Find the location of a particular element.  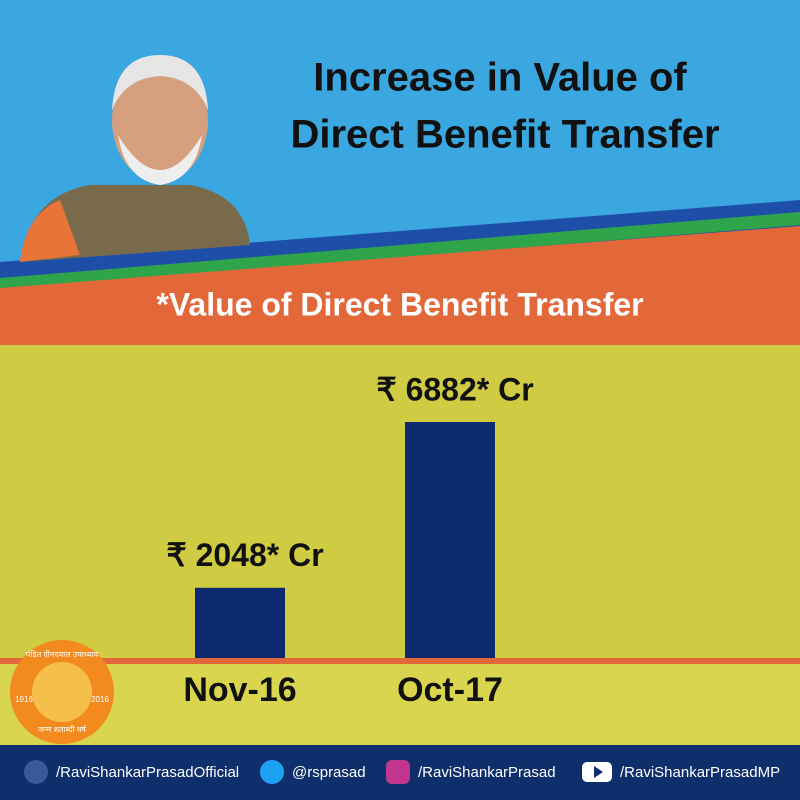

value-label: ₹ 2048* Cr is located at coordinates (244, 555).